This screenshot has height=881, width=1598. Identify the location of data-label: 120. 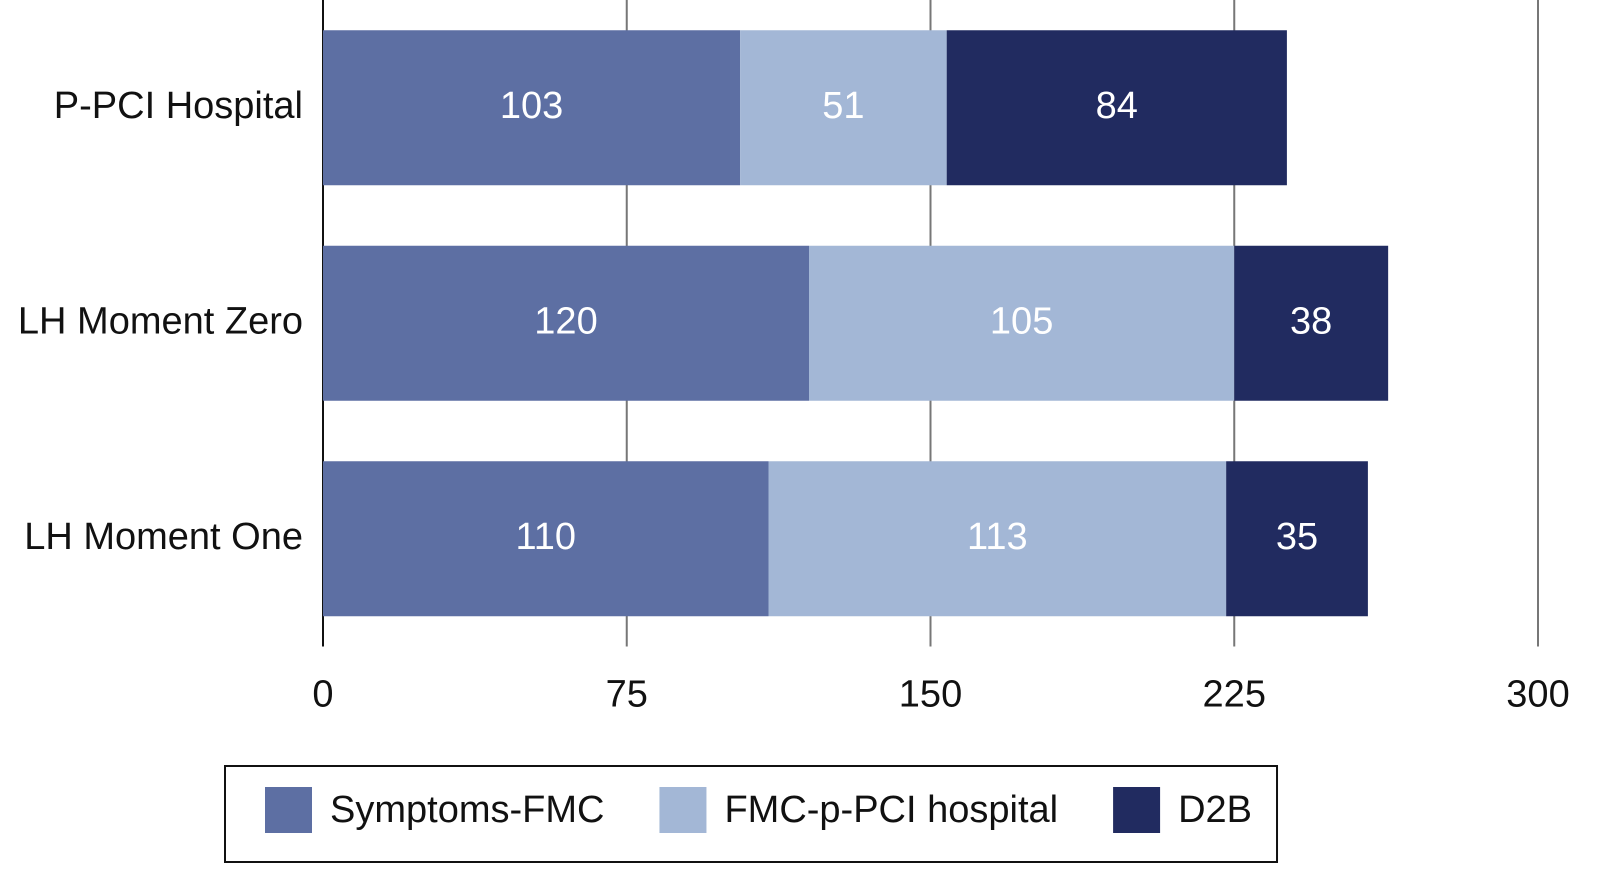
(565, 321).